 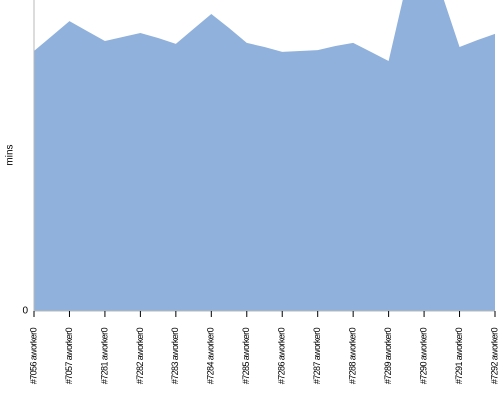 What do you see at coordinates (69, 355) in the screenshot?
I see `x-tick-label: #7057 aworker0` at bounding box center [69, 355].